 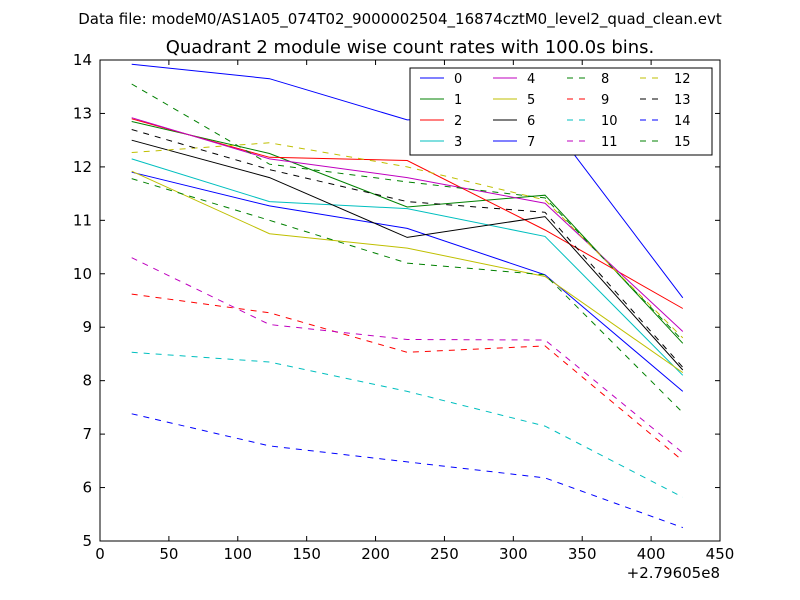 I want to click on legend-label-14: 14, so click(x=682, y=121).